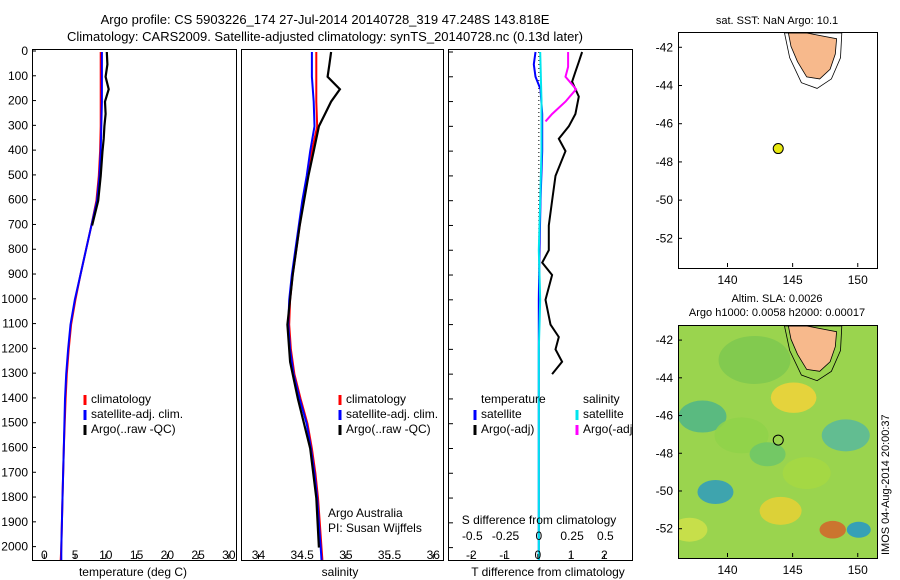  I want to click on depth-ytick-label: 1900, so click(14, 522).